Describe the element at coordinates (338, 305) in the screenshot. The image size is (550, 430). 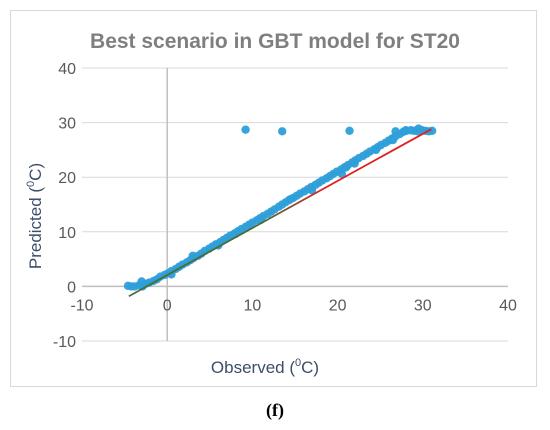
I see `x-tick-label: 20` at that location.